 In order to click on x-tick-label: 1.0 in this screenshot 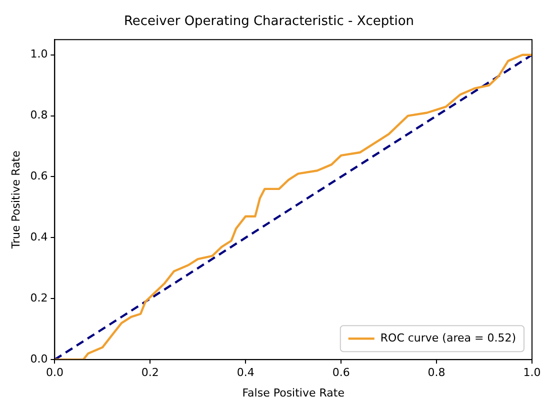, I will do `click(532, 373)`.